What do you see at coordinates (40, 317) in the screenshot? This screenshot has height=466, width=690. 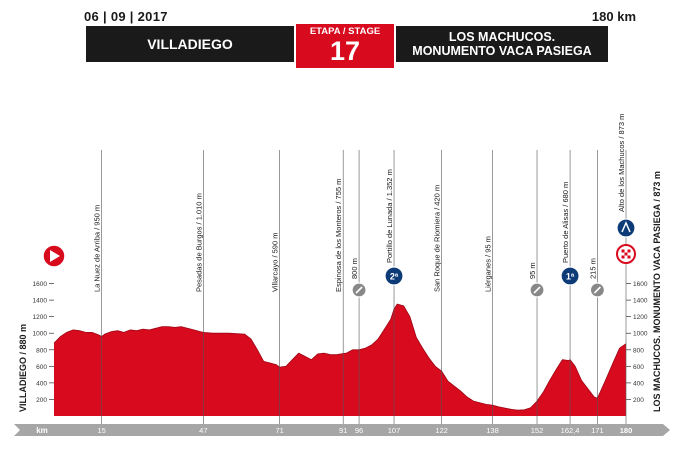 I see `y-tick-label-left: 1200` at bounding box center [40, 317].